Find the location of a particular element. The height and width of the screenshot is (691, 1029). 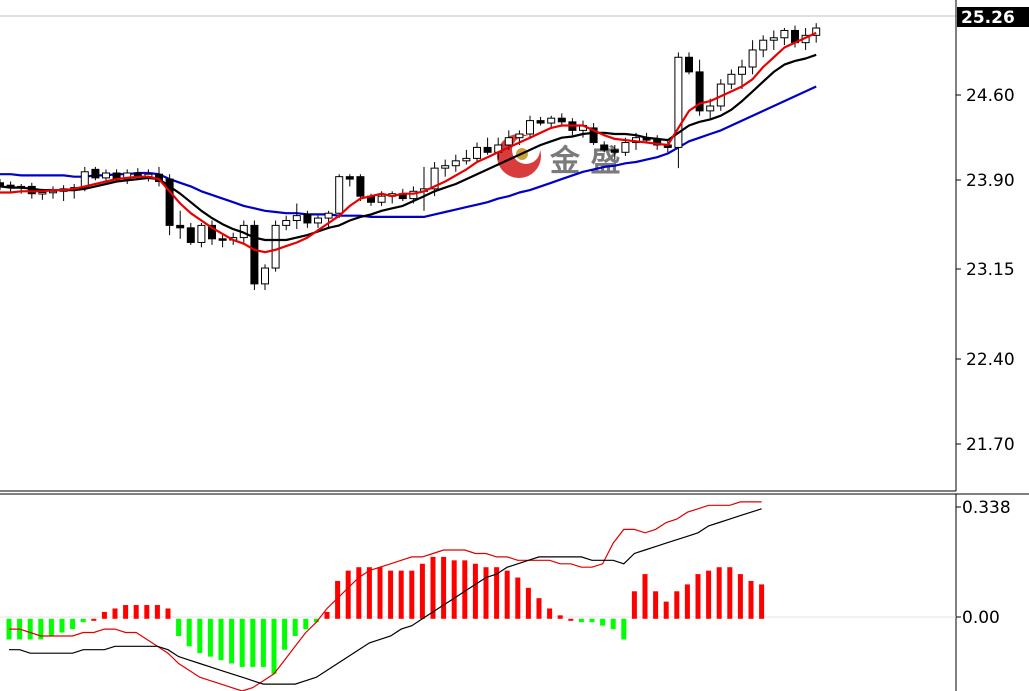

macd-tick-label: 0.338 is located at coordinates (986, 508).